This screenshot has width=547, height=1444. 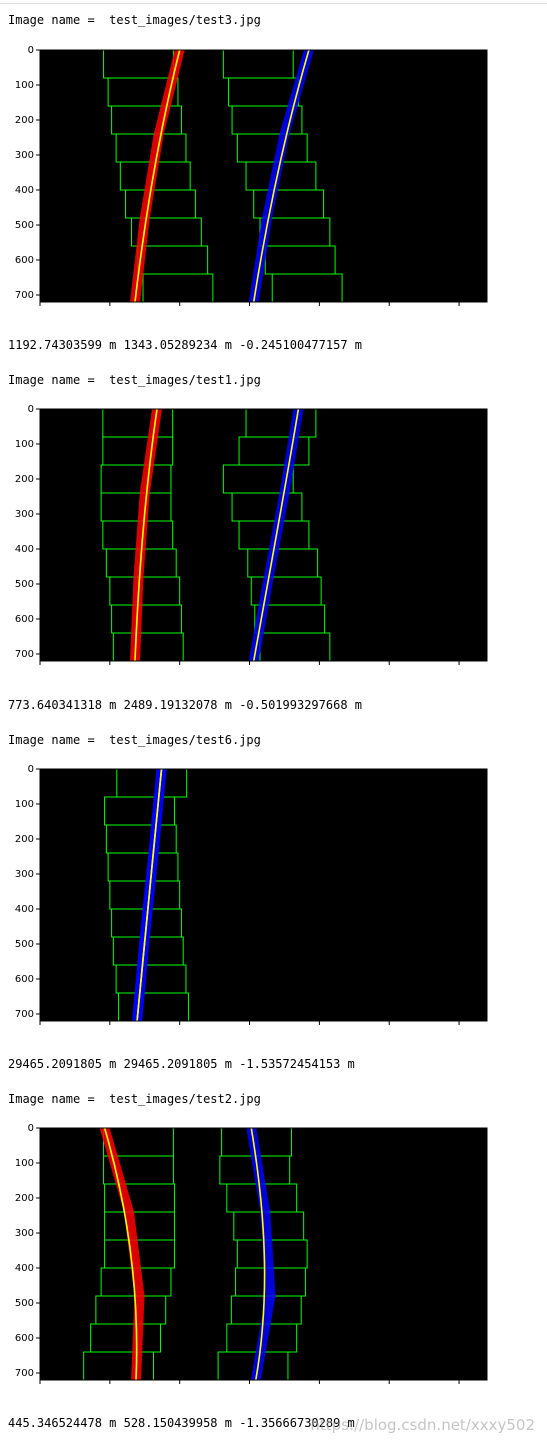 What do you see at coordinates (134, 380) in the screenshot?
I see `image-name-label-2: Image name = test_images/test1.jpg` at bounding box center [134, 380].